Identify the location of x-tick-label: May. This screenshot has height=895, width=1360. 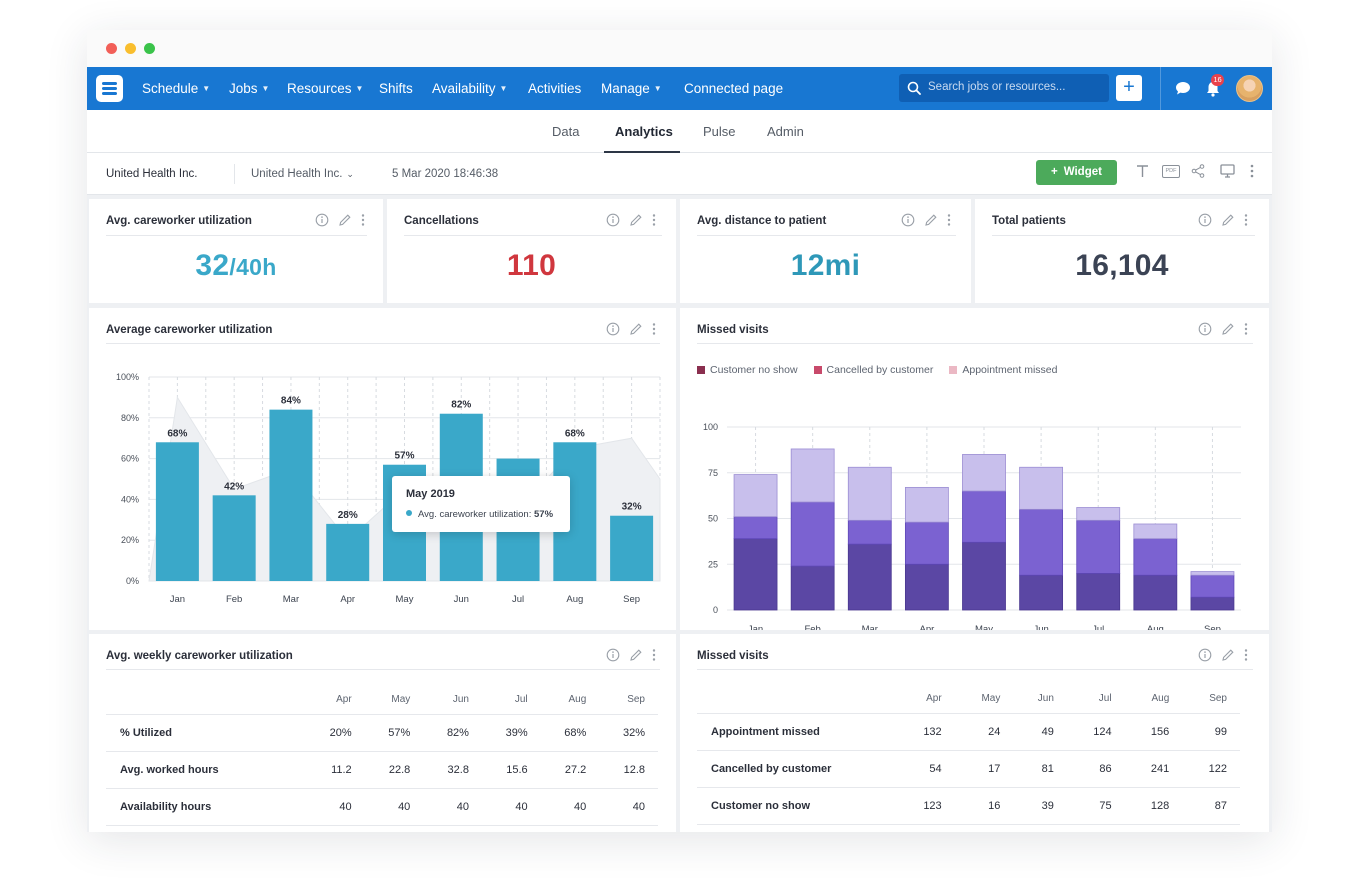
(405, 599).